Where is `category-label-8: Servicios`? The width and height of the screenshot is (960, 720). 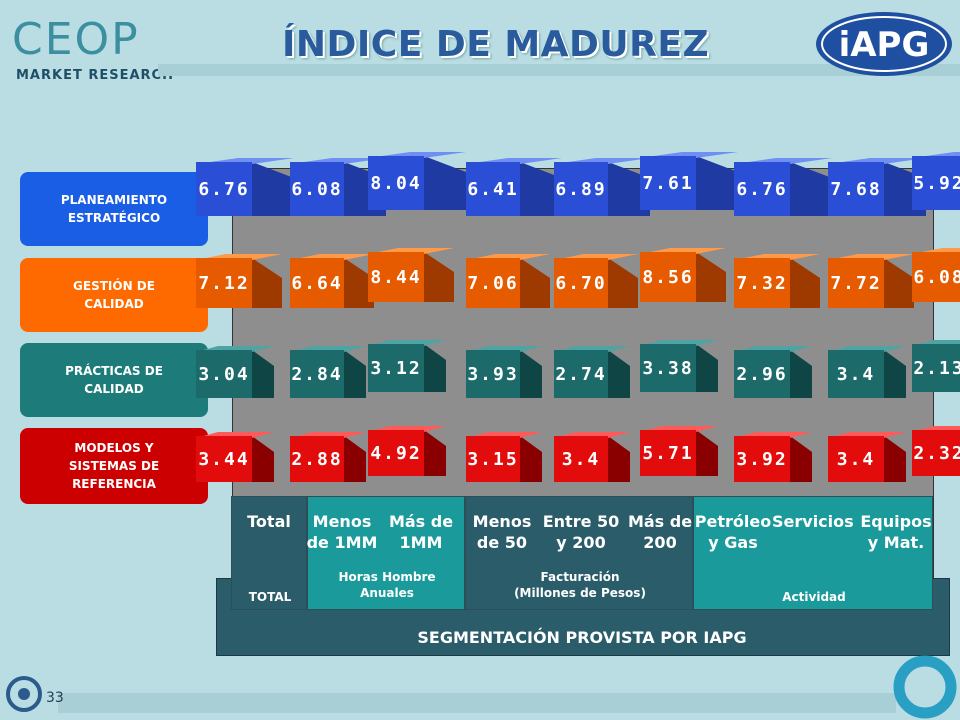
category-label-8: Servicios is located at coordinates (813, 521).